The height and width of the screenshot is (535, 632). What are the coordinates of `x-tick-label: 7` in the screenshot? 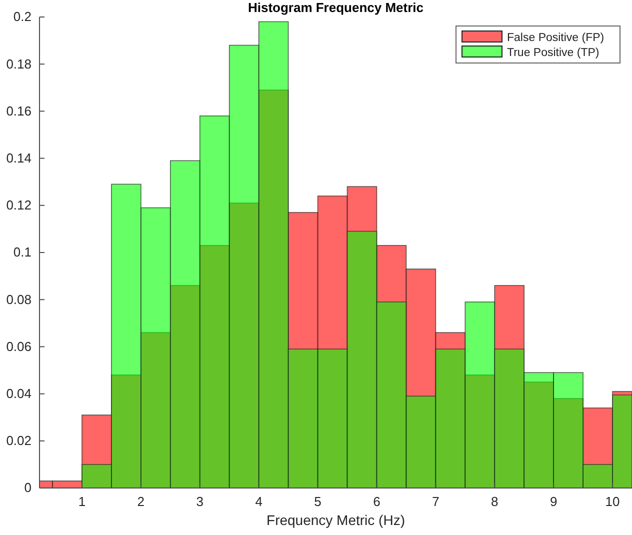 It's located at (436, 502).